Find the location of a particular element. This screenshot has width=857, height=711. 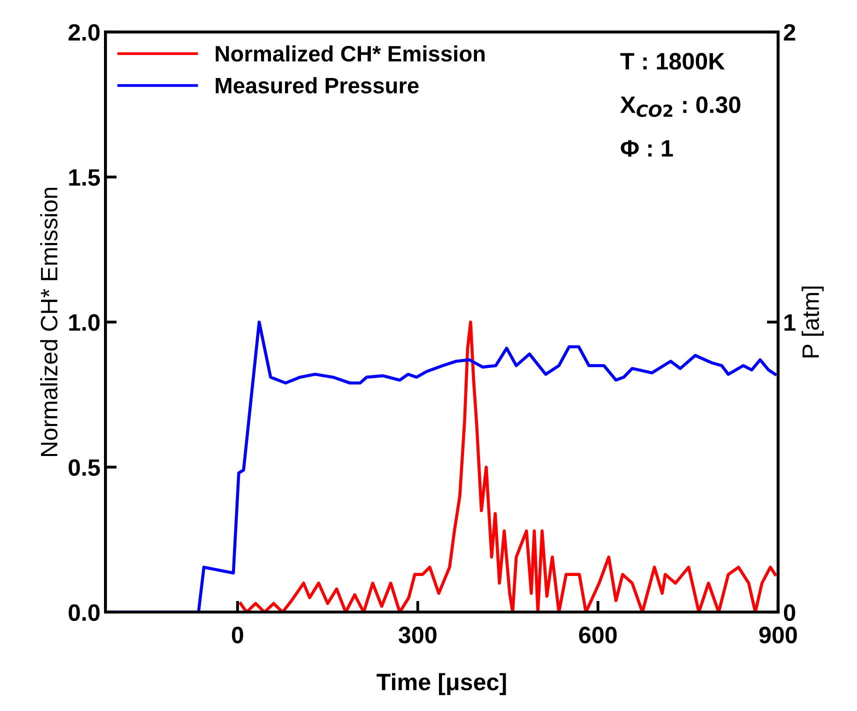

x-tick-label: 600 is located at coordinates (598, 635).